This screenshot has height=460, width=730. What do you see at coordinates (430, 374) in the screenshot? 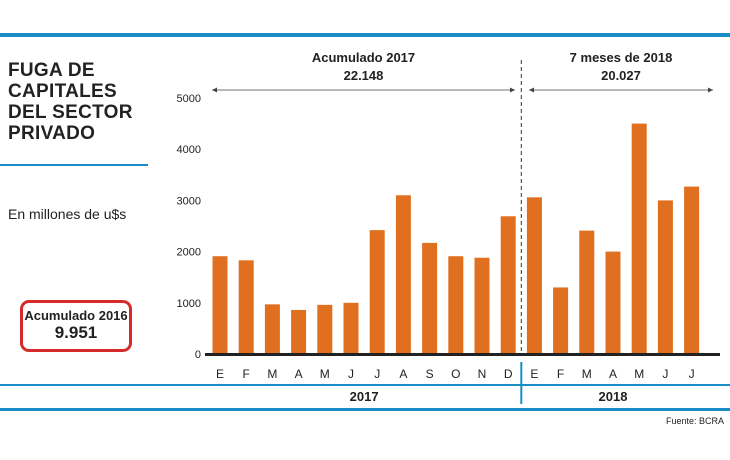
I see `x-tick-label: S` at bounding box center [430, 374].